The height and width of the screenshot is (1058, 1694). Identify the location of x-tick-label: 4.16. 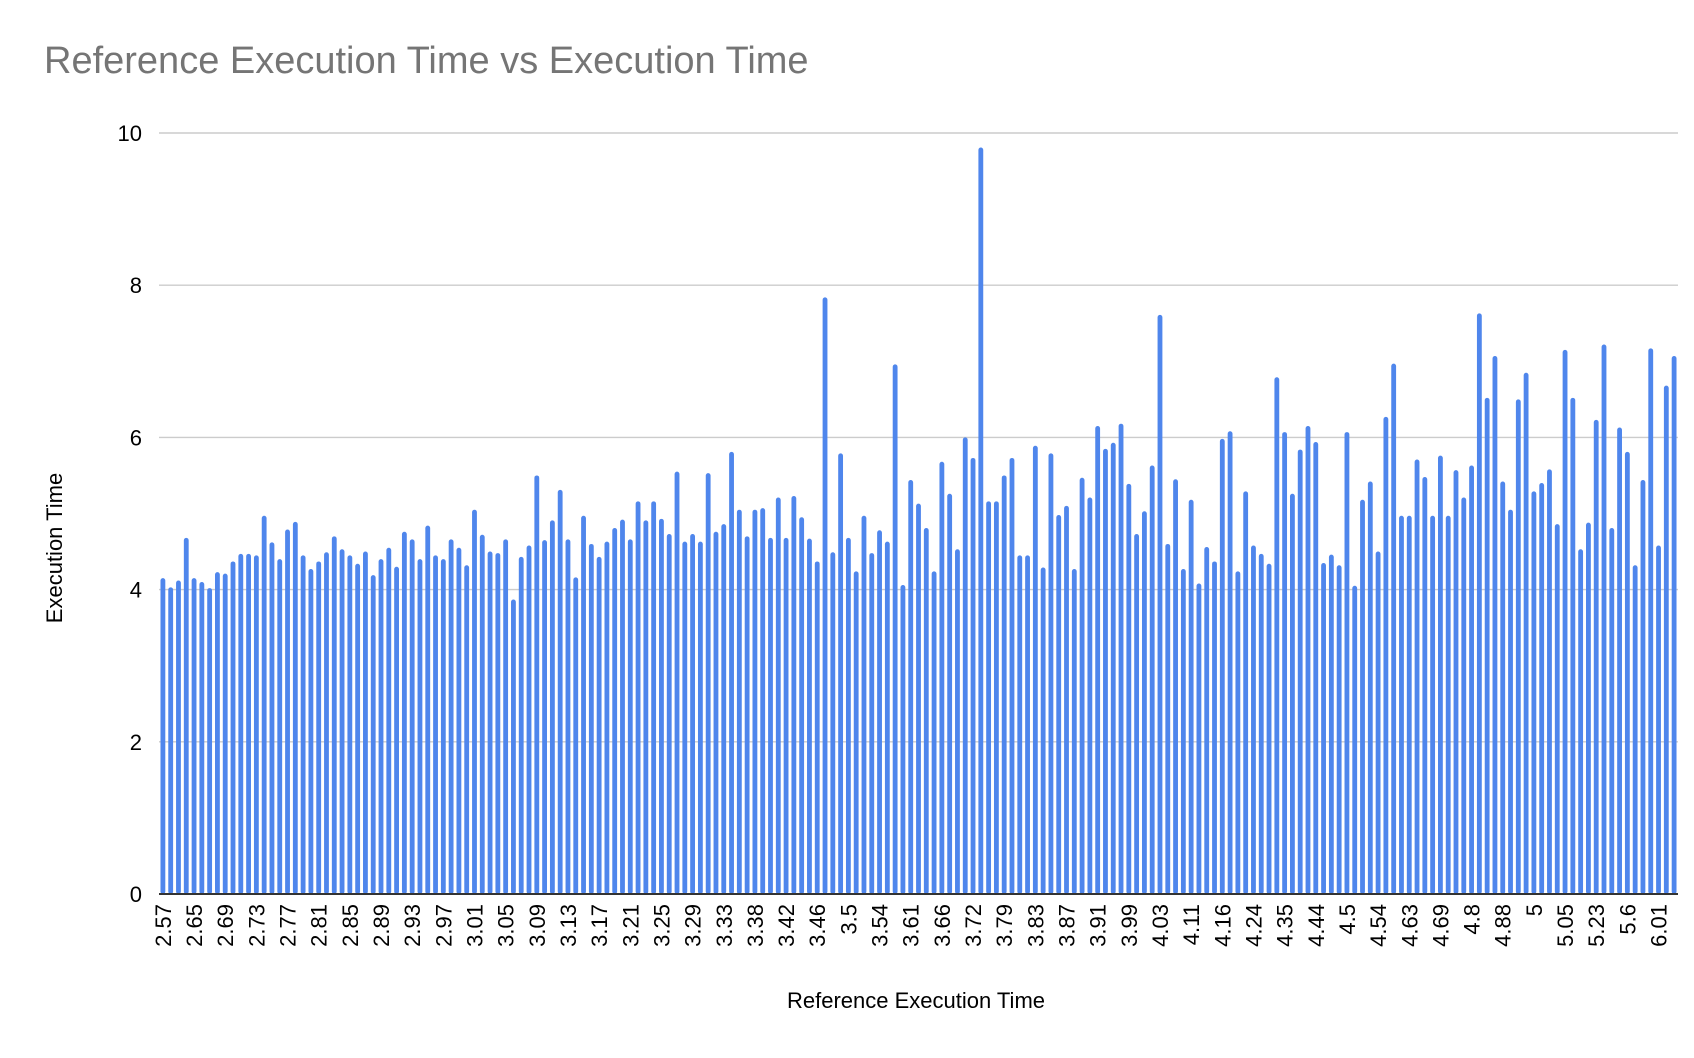
(1222, 925).